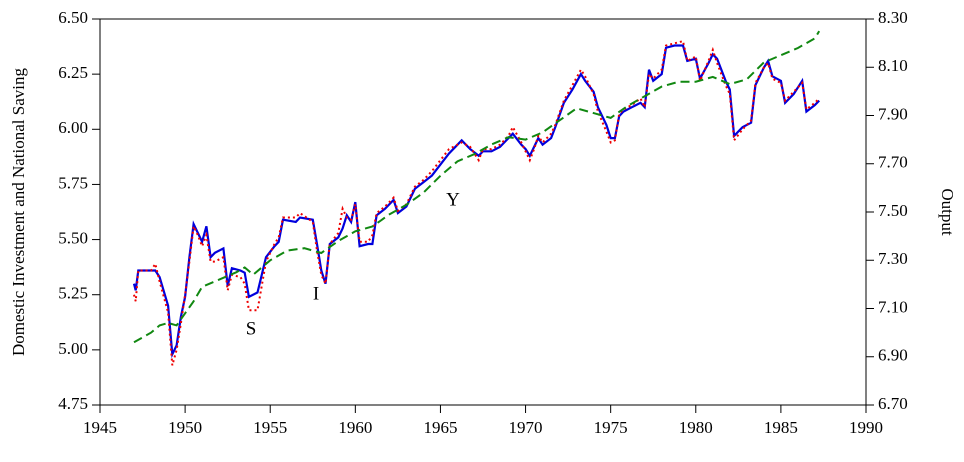 The width and height of the screenshot is (964, 462). What do you see at coordinates (893, 355) in the screenshot?
I see `y2-tick-label: 6.90` at bounding box center [893, 355].